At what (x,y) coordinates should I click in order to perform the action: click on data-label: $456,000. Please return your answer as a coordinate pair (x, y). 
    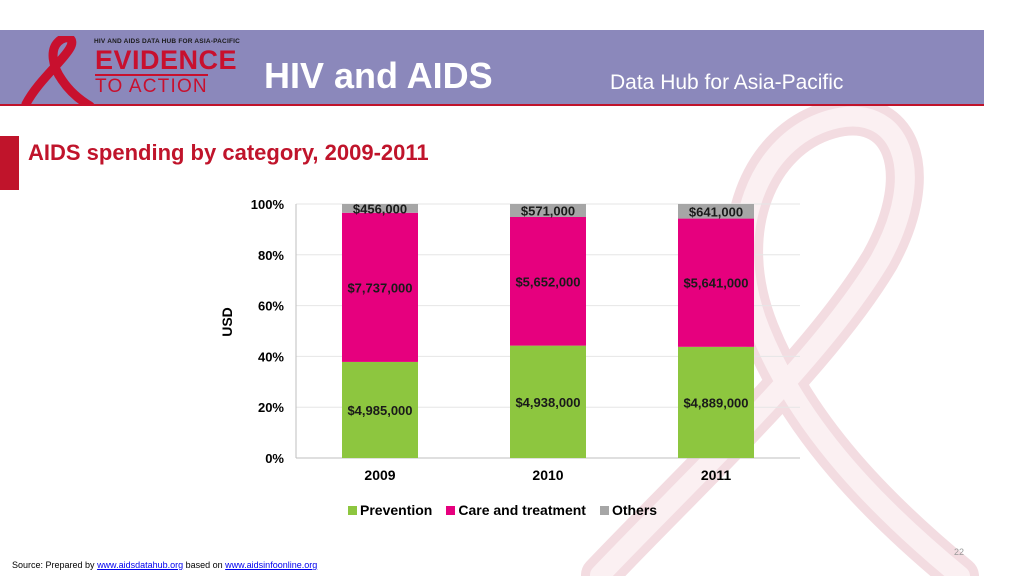
    Looking at the image, I should click on (380, 208).